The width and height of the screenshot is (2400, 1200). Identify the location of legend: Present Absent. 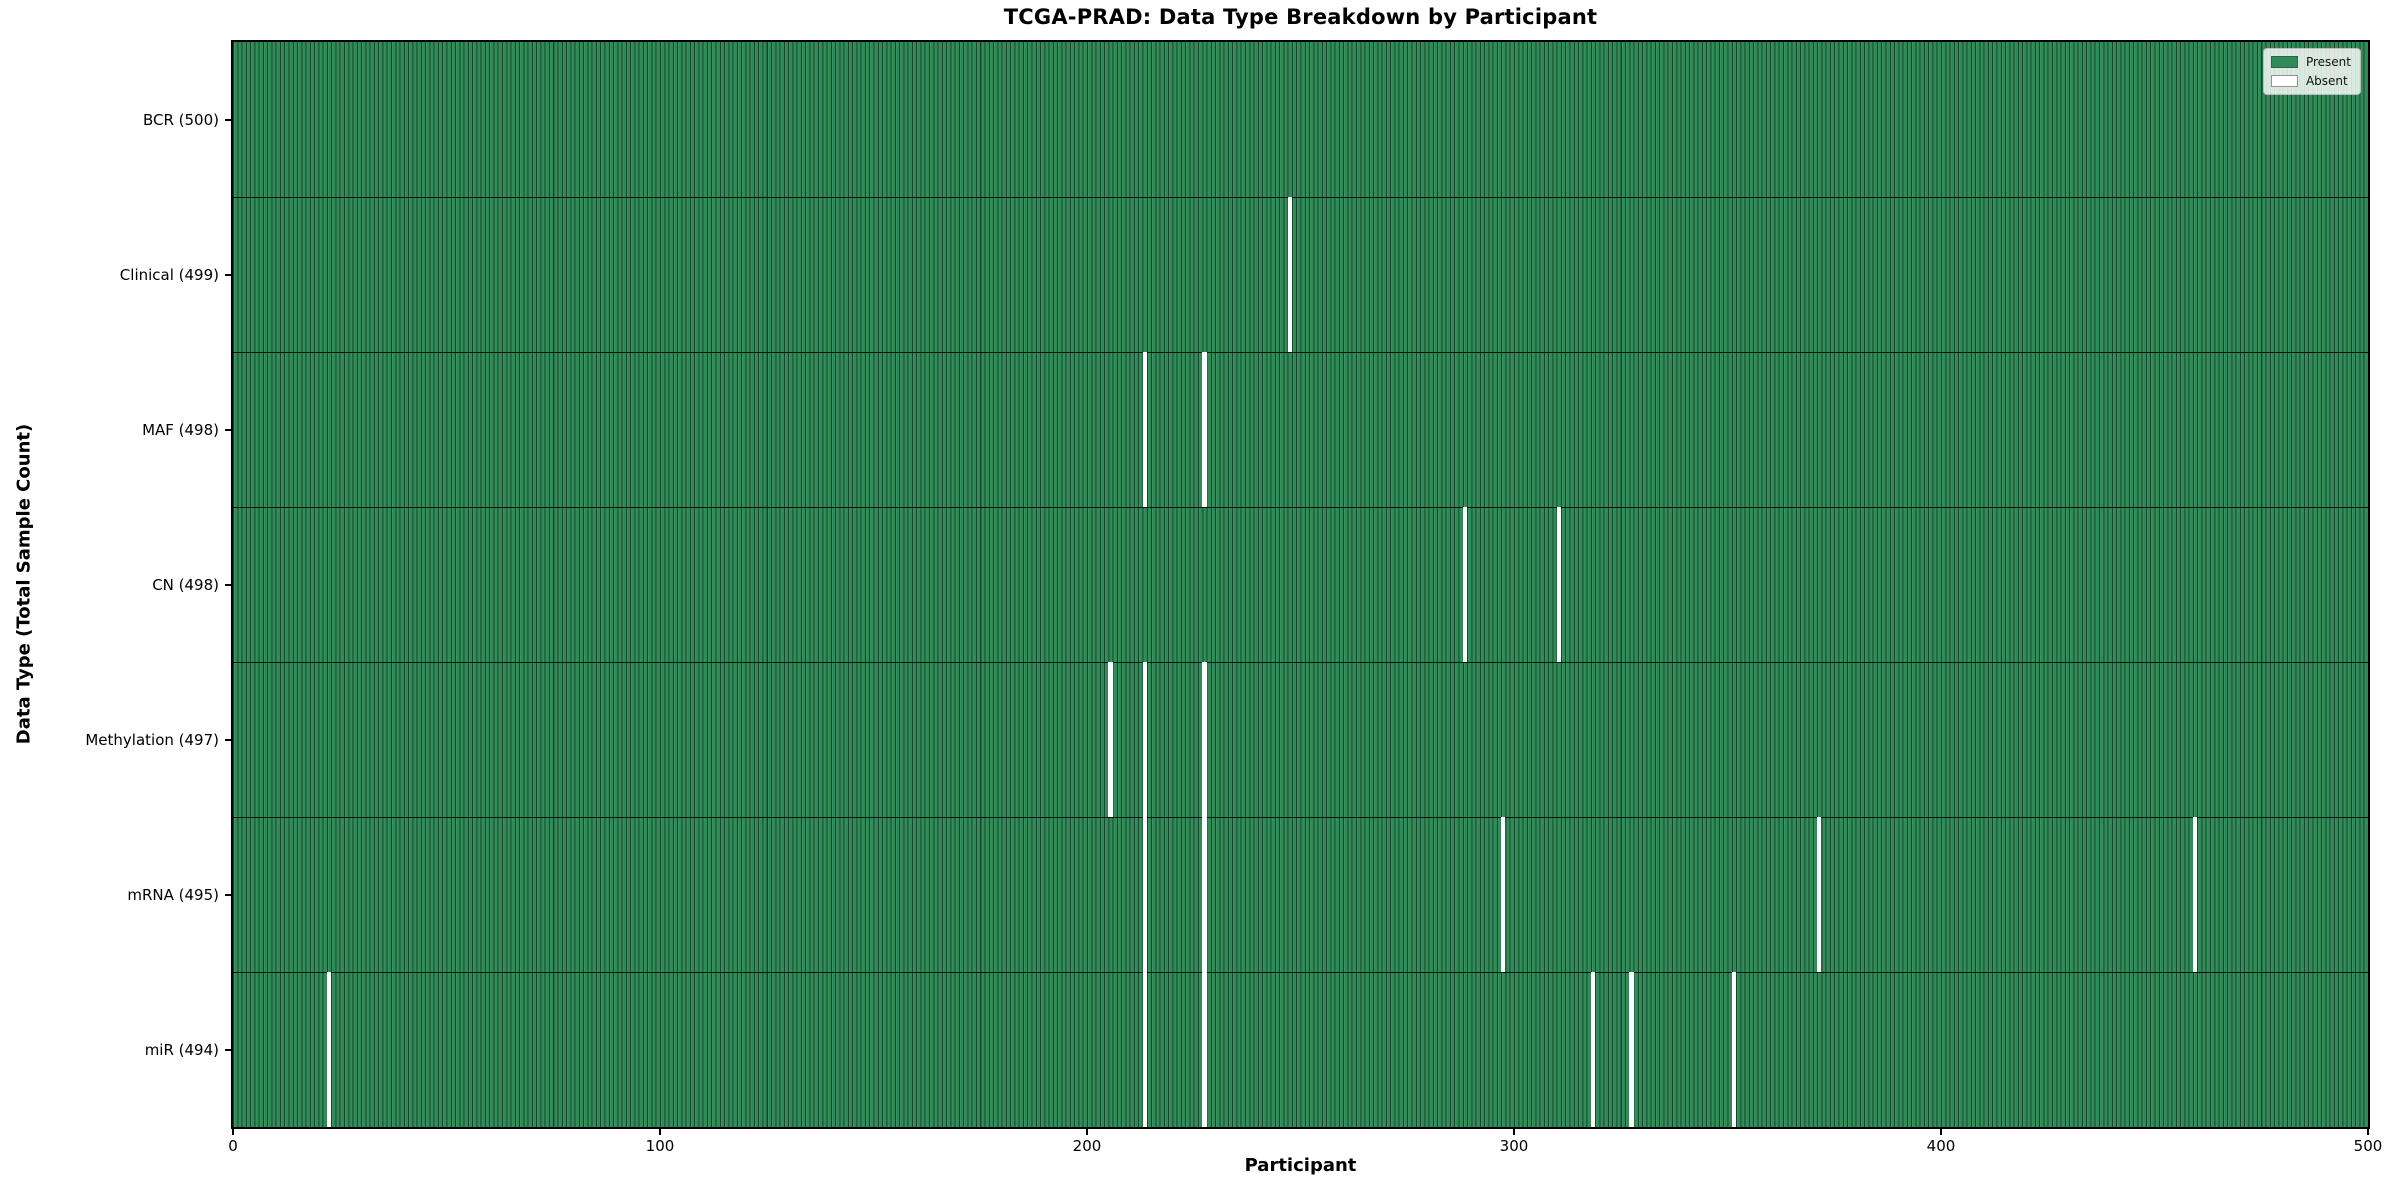
(2311, 71).